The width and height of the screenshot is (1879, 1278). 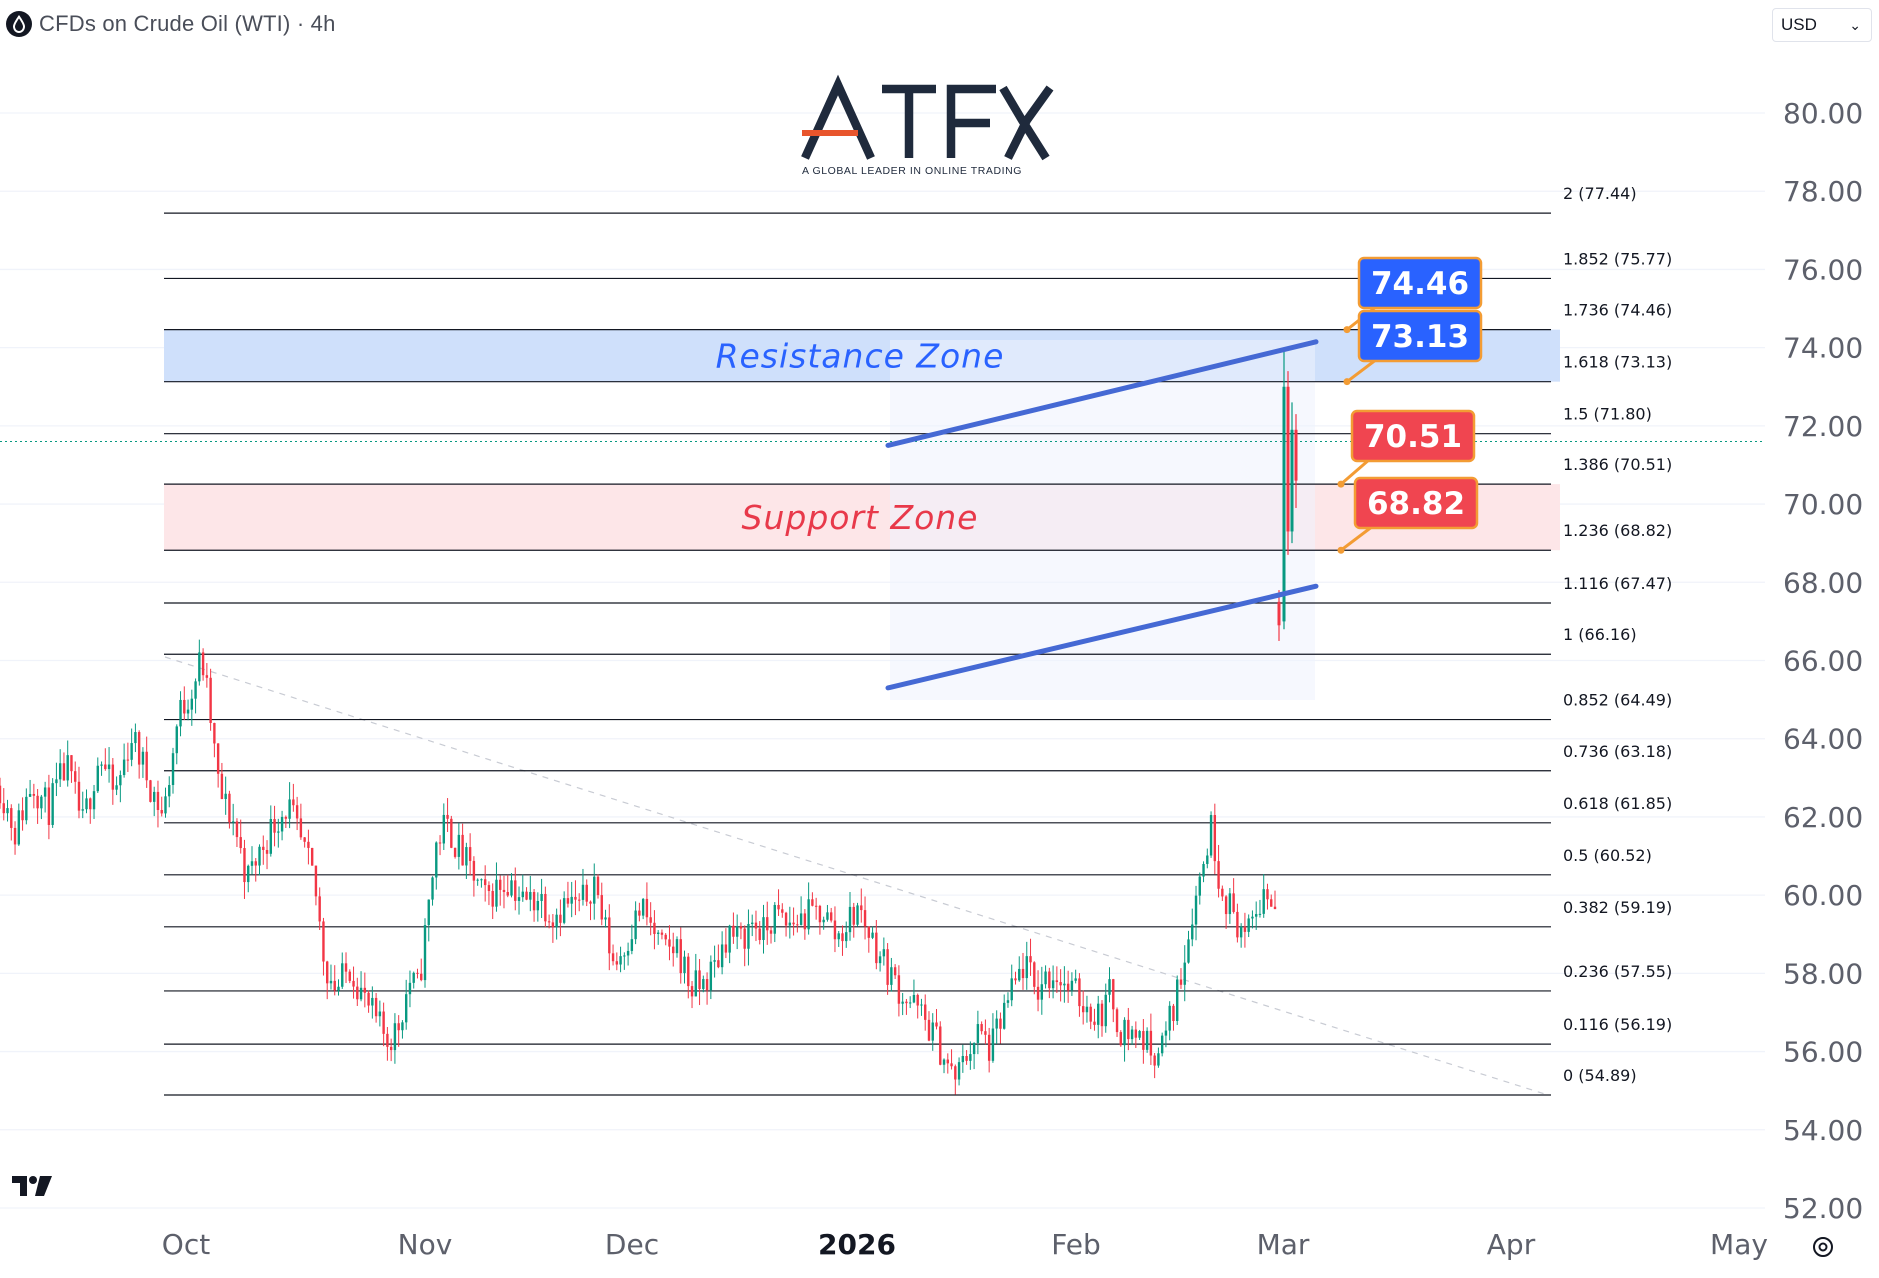 I want to click on logo-tagline: A GLOBAL LEADER IN ONLINE TRADING, so click(x=912, y=171).